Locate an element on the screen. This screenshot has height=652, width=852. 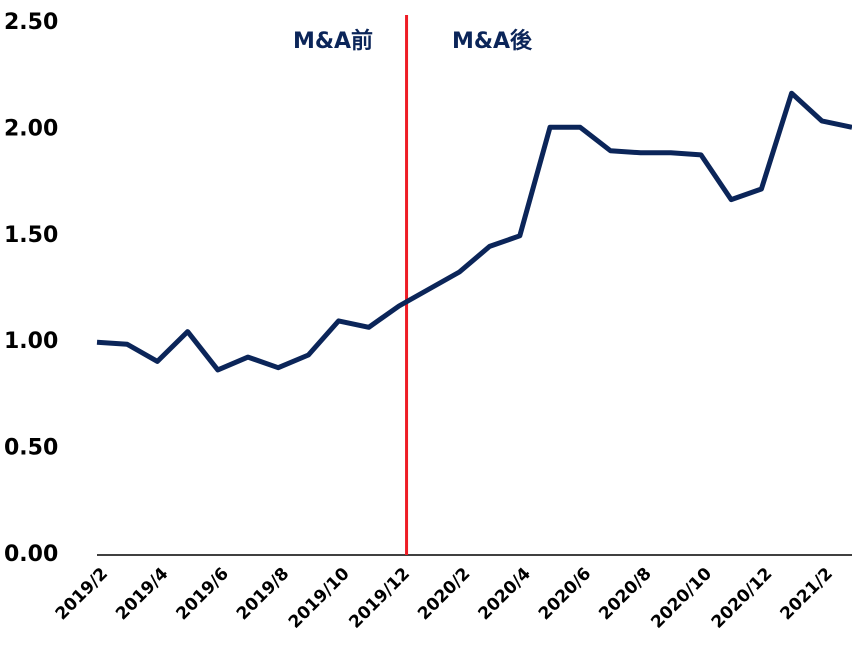
x-tick-label: 2019/4 is located at coordinates (142, 594).